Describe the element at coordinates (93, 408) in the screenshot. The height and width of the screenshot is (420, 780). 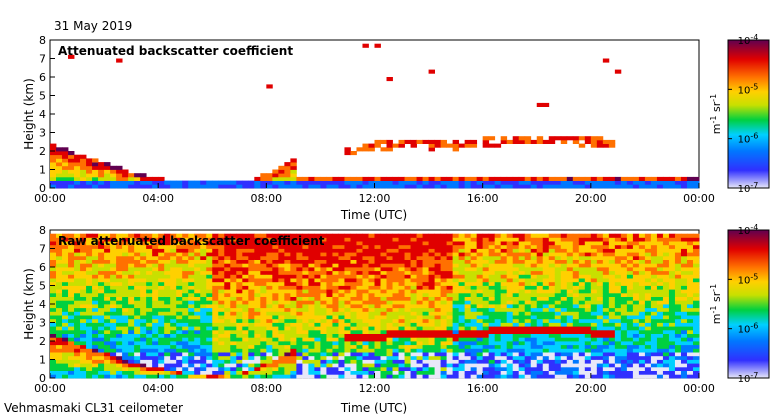
I see `instrument-label: Vehmasmaki CL31 ceilometer` at that location.